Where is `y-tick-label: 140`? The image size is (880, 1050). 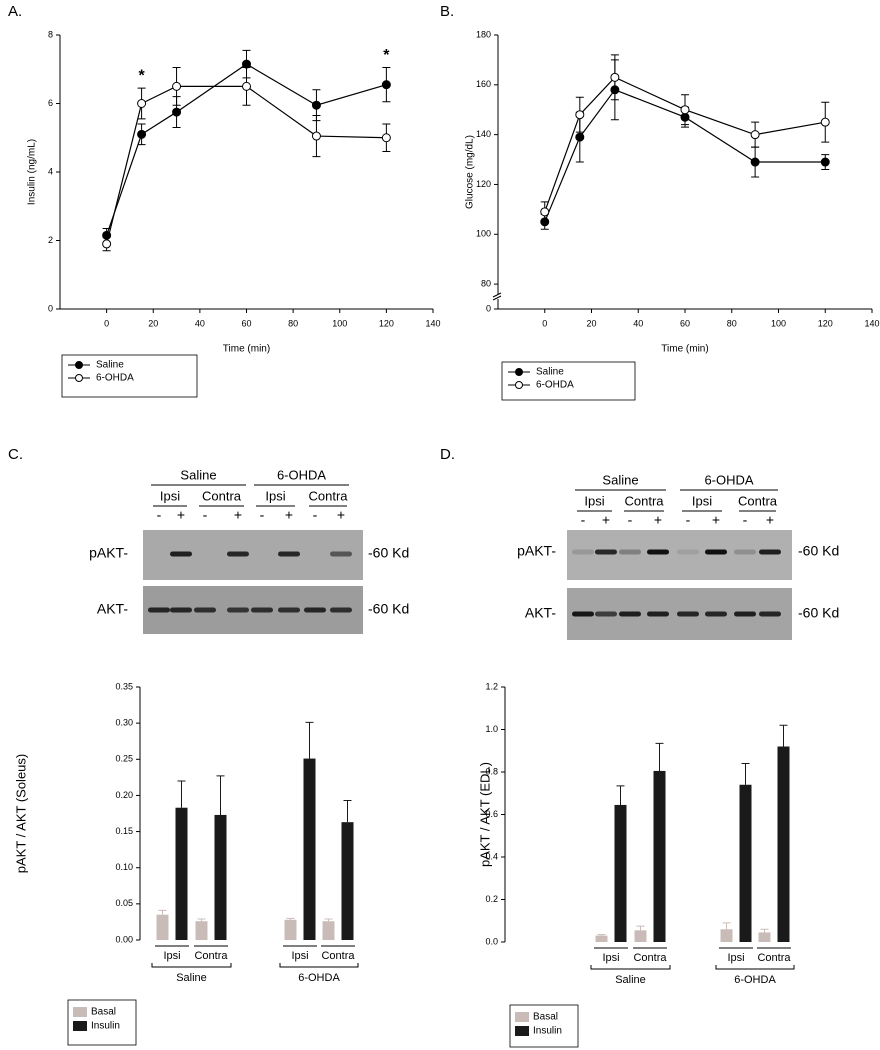
y-tick-label: 140 is located at coordinates (483, 134).